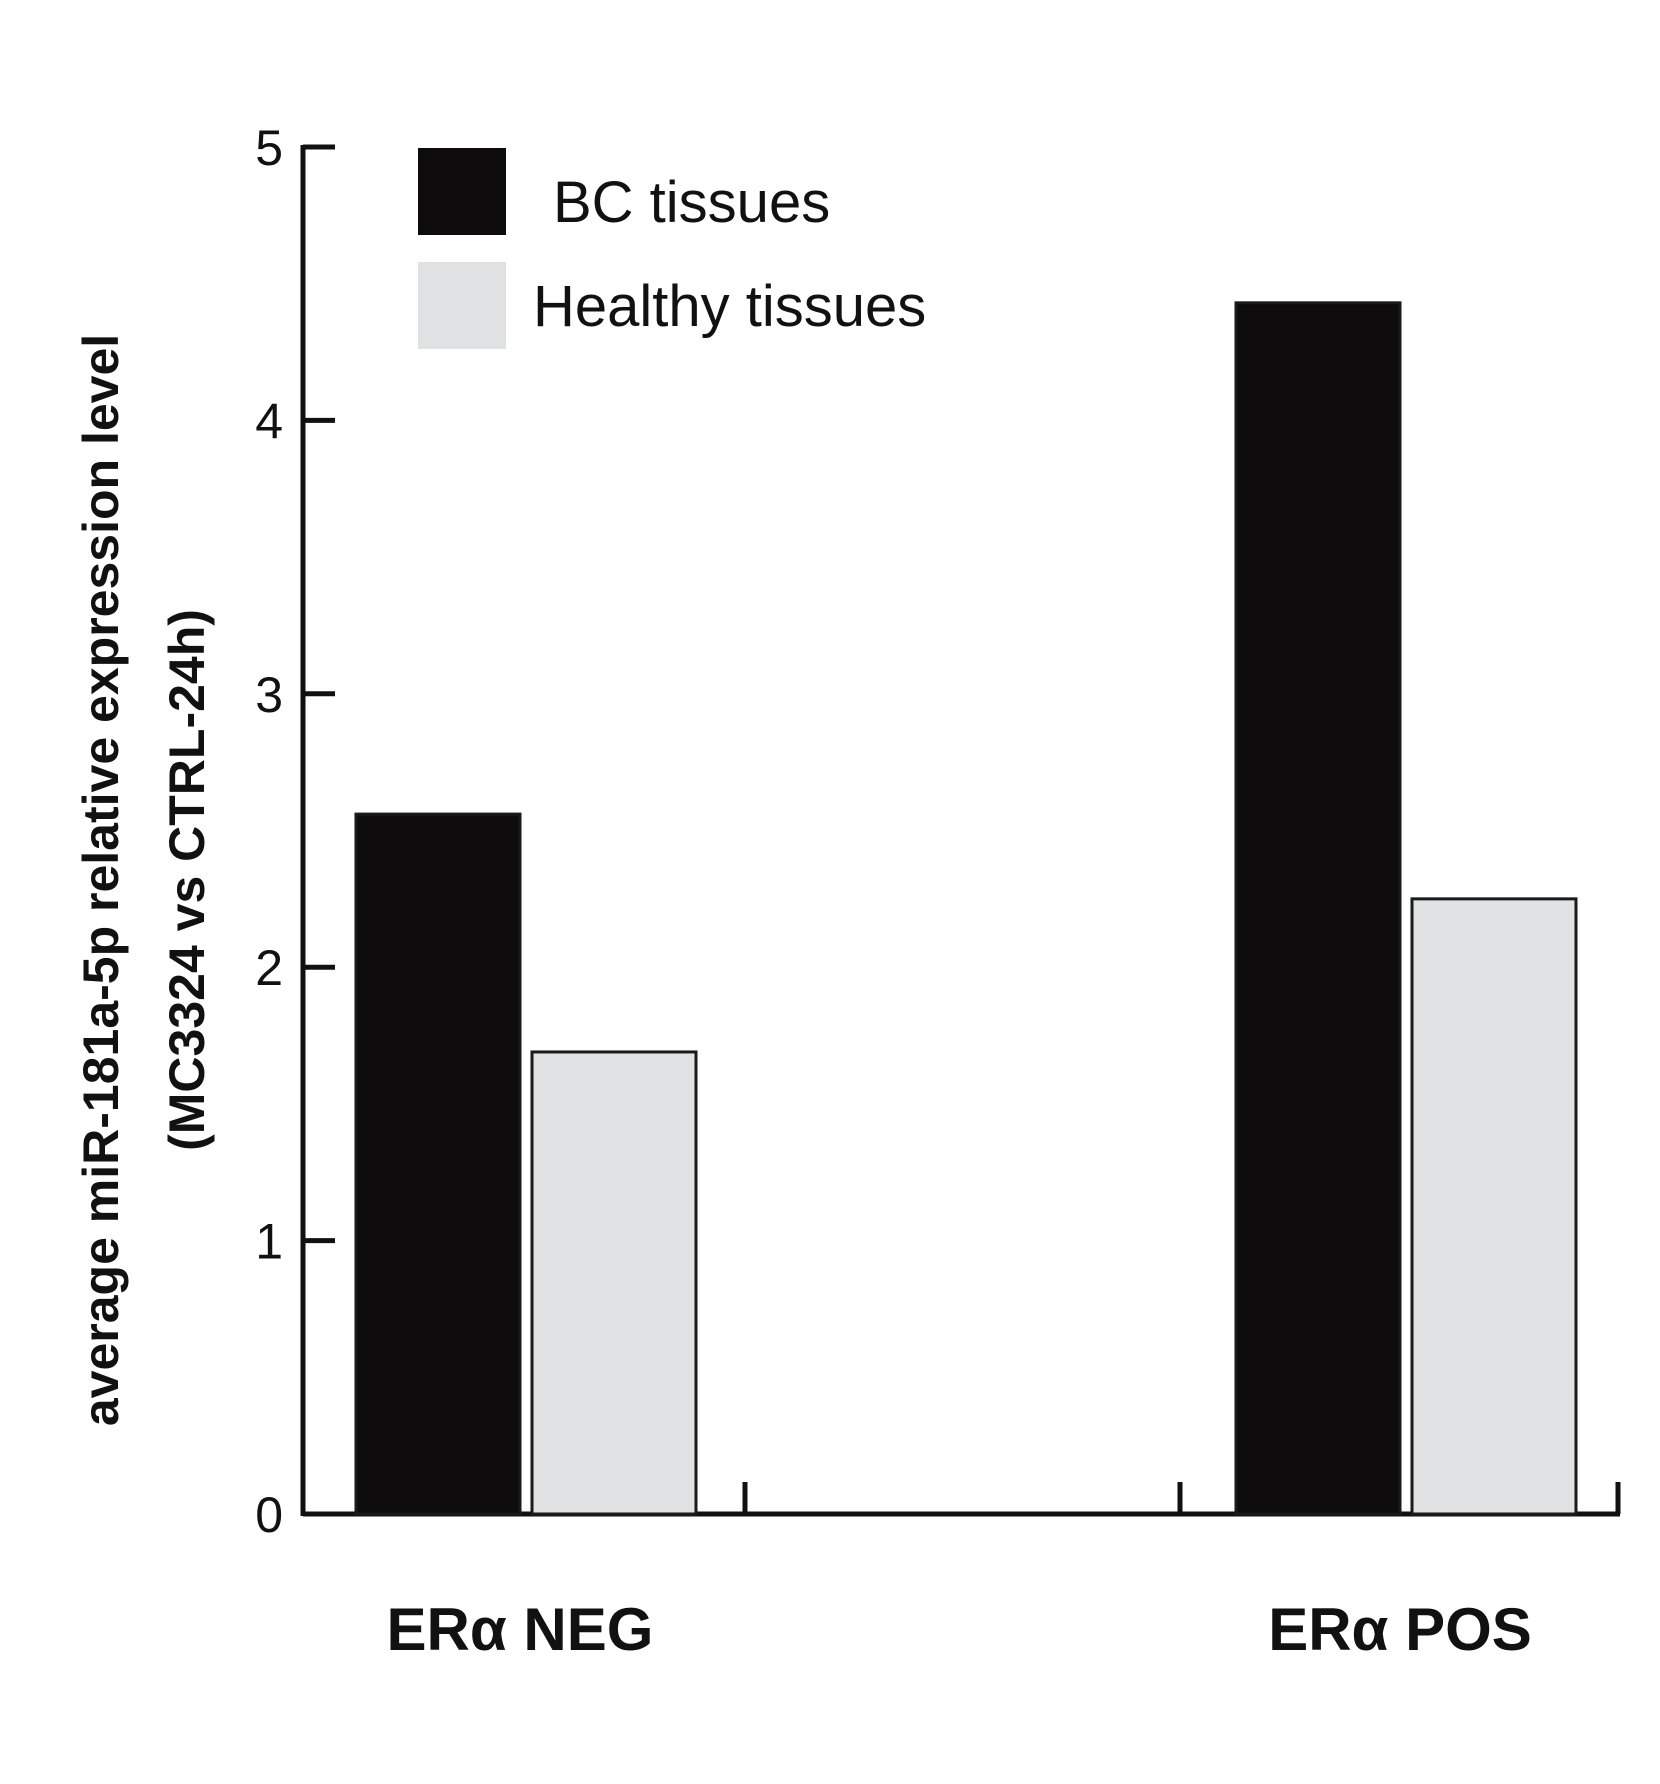 The image size is (1660, 1784). Describe the element at coordinates (1400, 1629) in the screenshot. I see `x-category-label: ERα POS` at that location.